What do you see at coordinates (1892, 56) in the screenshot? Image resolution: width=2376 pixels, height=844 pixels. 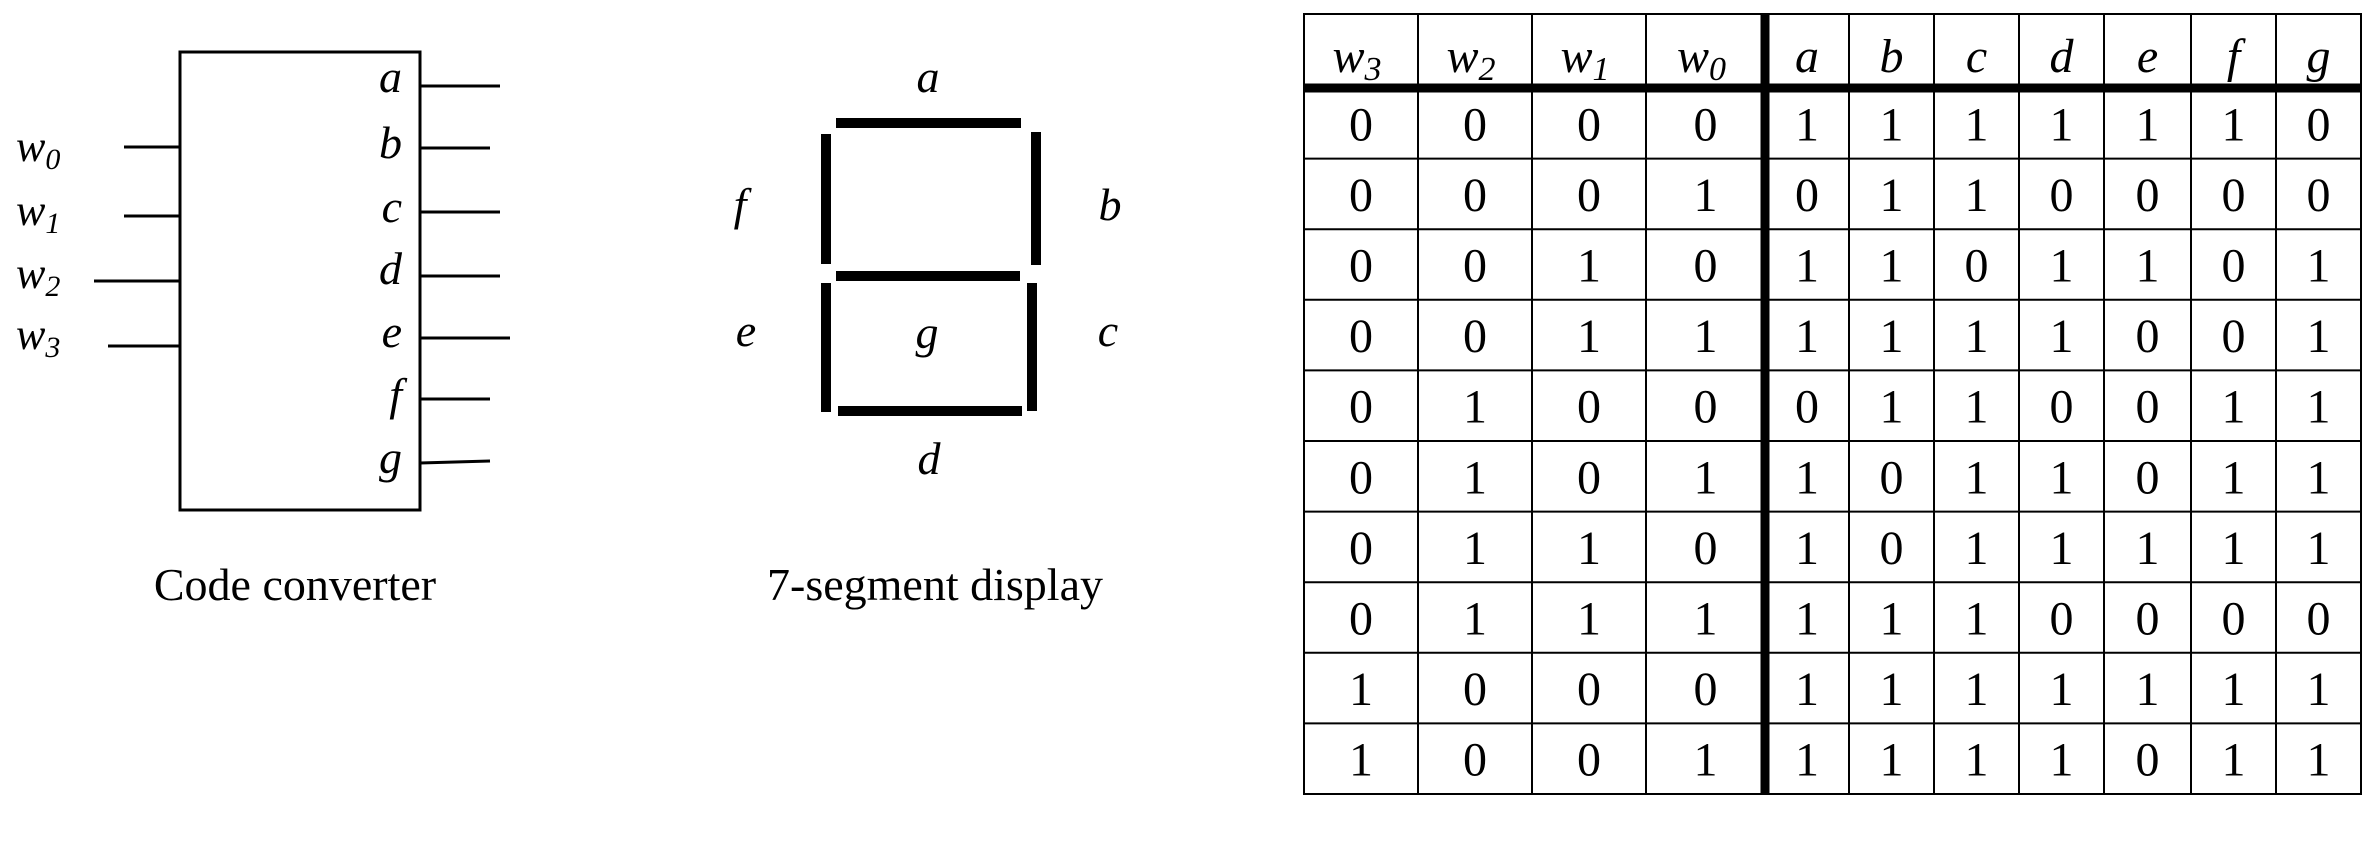 I see `table-header-b: b` at bounding box center [1892, 56].